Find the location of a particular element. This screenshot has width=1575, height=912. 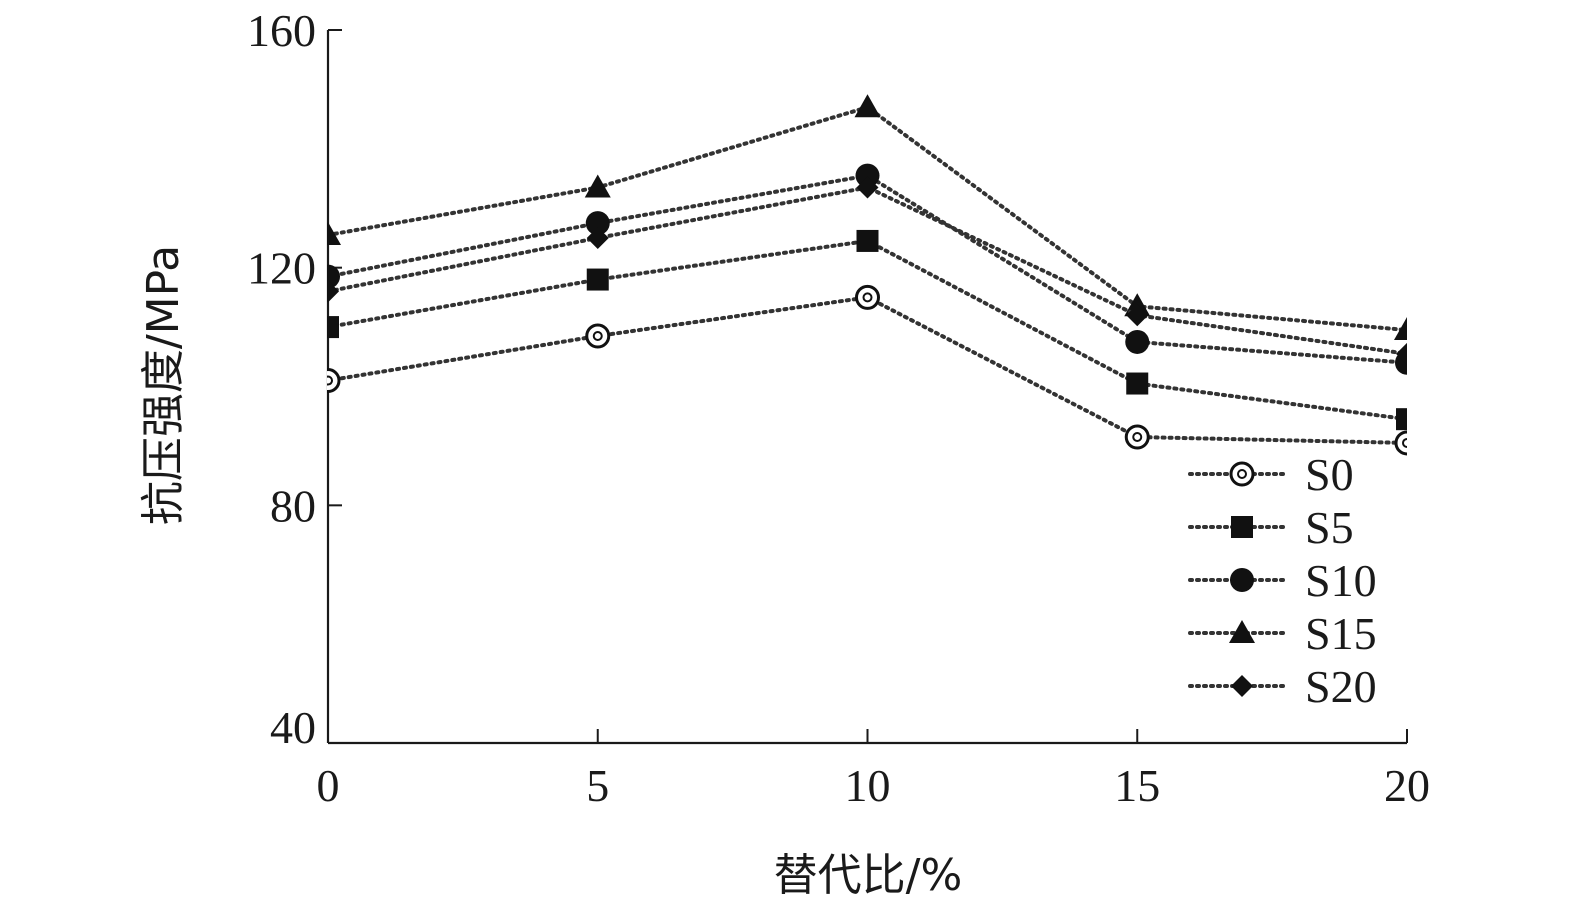

x-tick-label: 10 is located at coordinates (868, 785).